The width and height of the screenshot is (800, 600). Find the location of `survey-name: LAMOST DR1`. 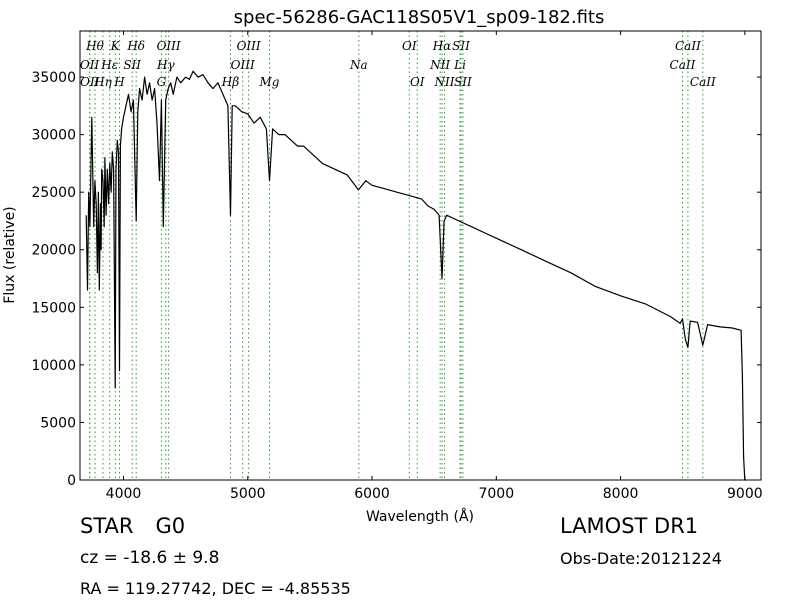

survey-name: LAMOST DR1 is located at coordinates (629, 526).